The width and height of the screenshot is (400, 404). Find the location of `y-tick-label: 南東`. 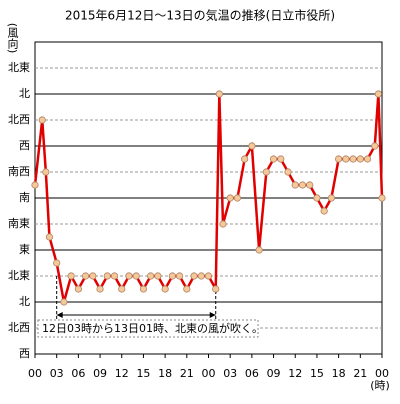

y-tick-label: 南東 is located at coordinates (19, 223).